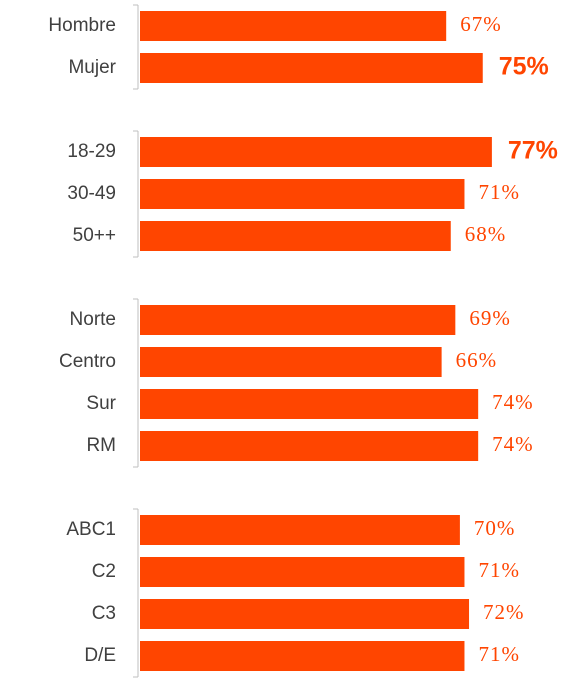  I want to click on category-label: Norte, so click(93, 319).